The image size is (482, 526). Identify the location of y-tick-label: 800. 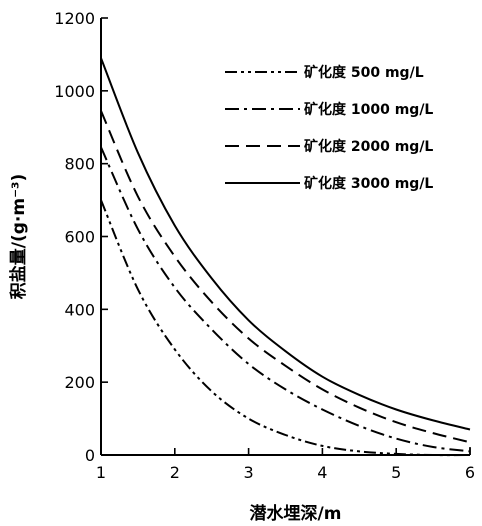
(79, 164).